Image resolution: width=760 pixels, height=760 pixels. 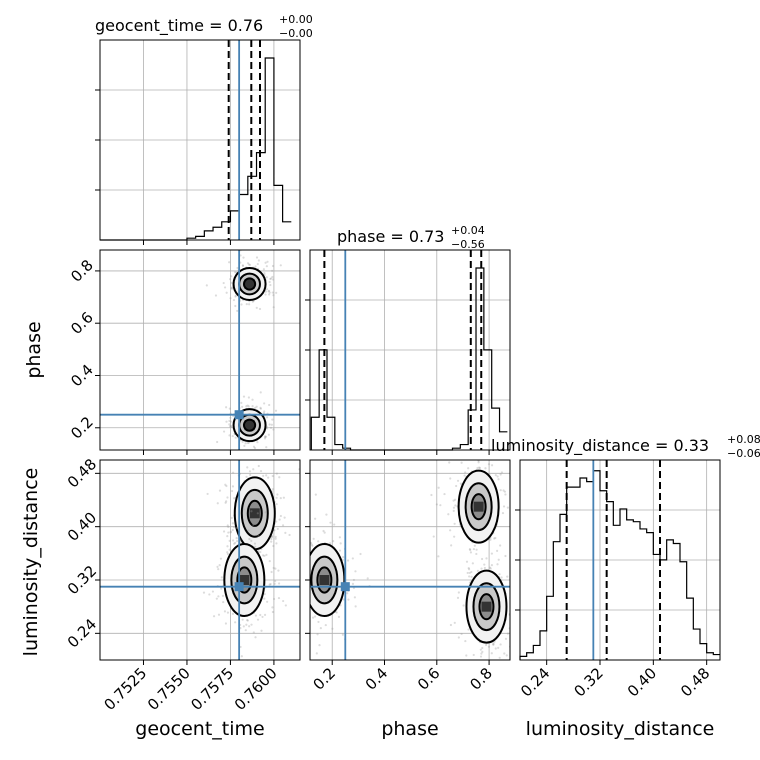 I want to click on truth-marker, so click(x=239, y=415).